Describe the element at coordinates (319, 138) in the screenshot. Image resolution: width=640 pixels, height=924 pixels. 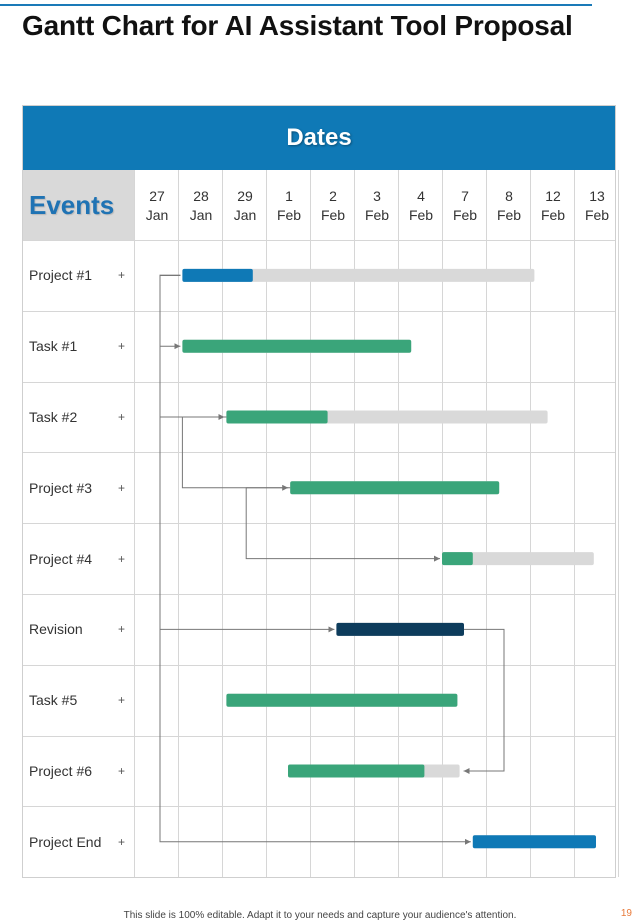
I see `dates-header: Dates` at that location.